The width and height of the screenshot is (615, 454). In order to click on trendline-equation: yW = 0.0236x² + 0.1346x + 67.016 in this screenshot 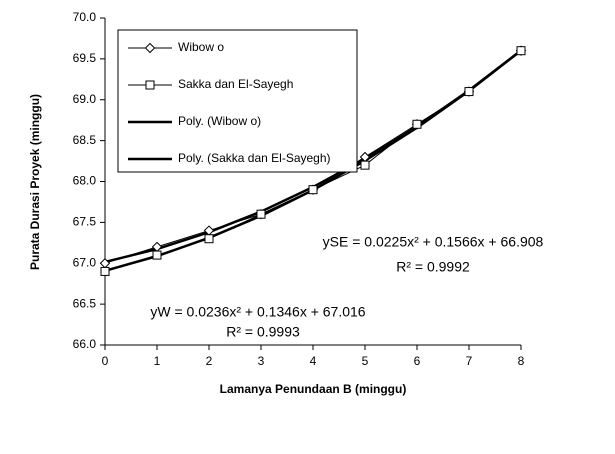, I will do `click(257, 312)`.